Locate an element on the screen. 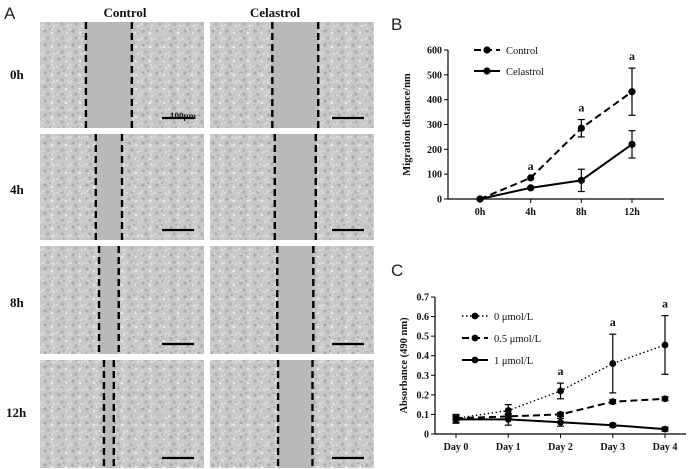 The height and width of the screenshot is (469, 691). tile-celastrol-0h is located at coordinates (292, 75).